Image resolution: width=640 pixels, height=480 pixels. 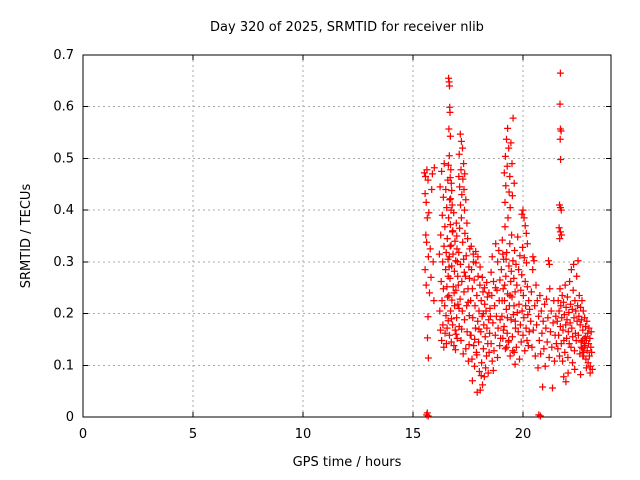 What do you see at coordinates (63, 107) in the screenshot?
I see `y-tick-label: 0.6` at bounding box center [63, 107].